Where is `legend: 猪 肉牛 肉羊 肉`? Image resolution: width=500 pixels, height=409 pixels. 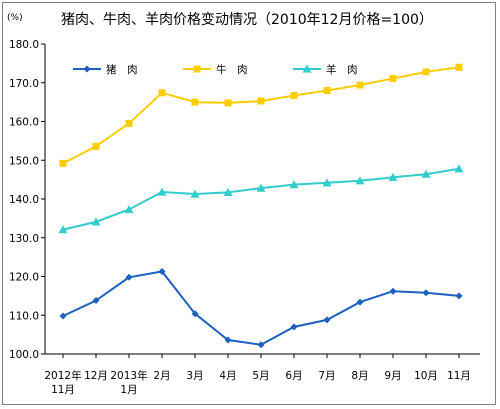
legend: 猪 肉牛 肉羊 肉 is located at coordinates (215, 69).